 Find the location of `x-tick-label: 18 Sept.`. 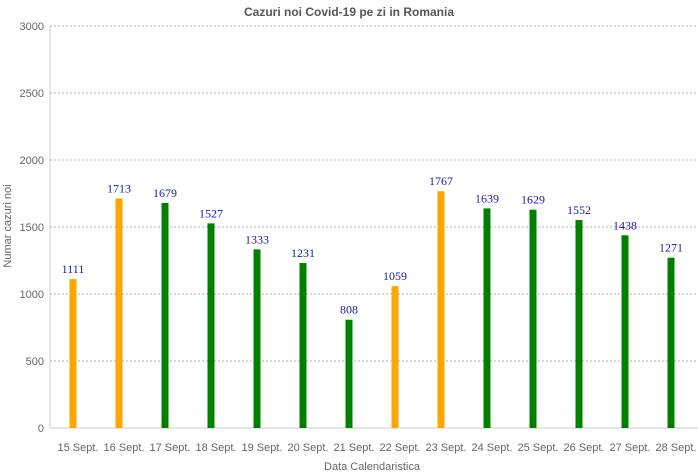

x-tick-label: 18 Sept. is located at coordinates (216, 448).